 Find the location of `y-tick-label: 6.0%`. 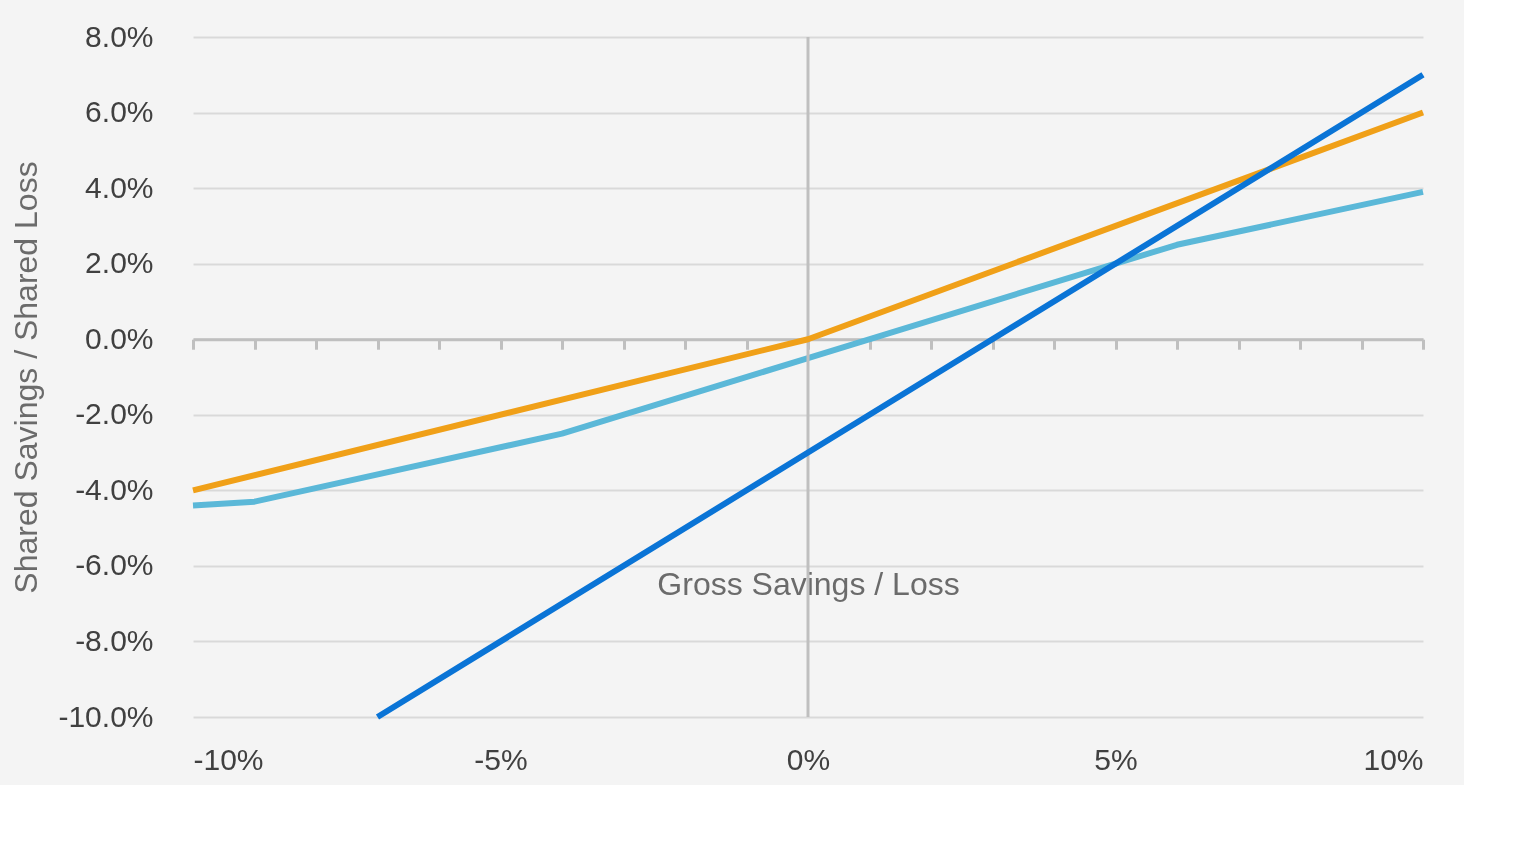

y-tick-label: 6.0% is located at coordinates (119, 112).